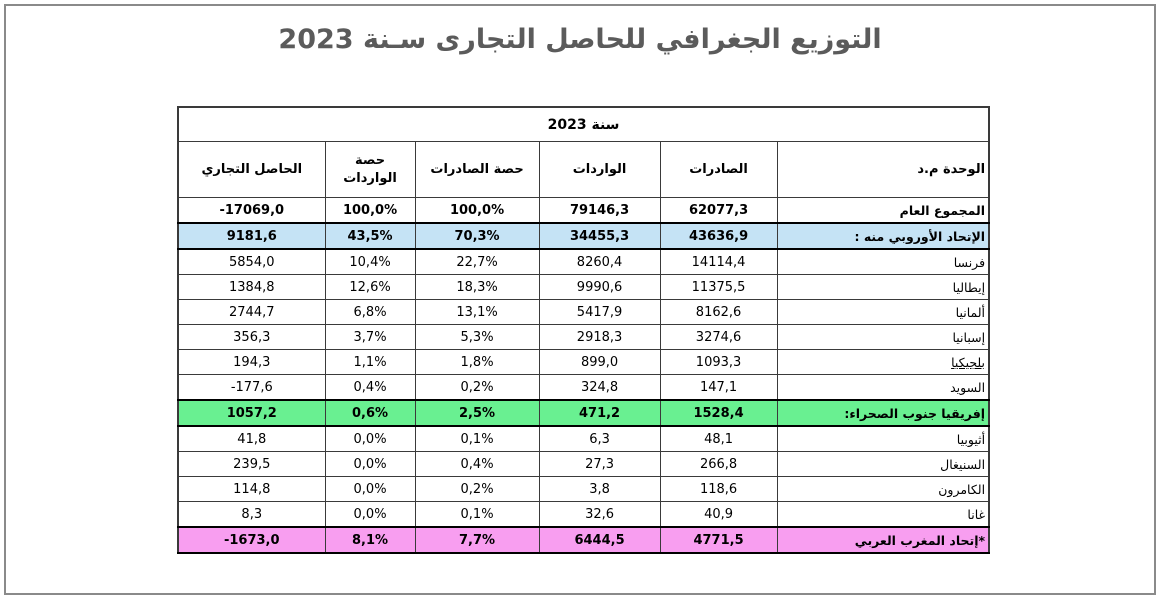  I want to click on value-cell: 32,6, so click(599, 514).